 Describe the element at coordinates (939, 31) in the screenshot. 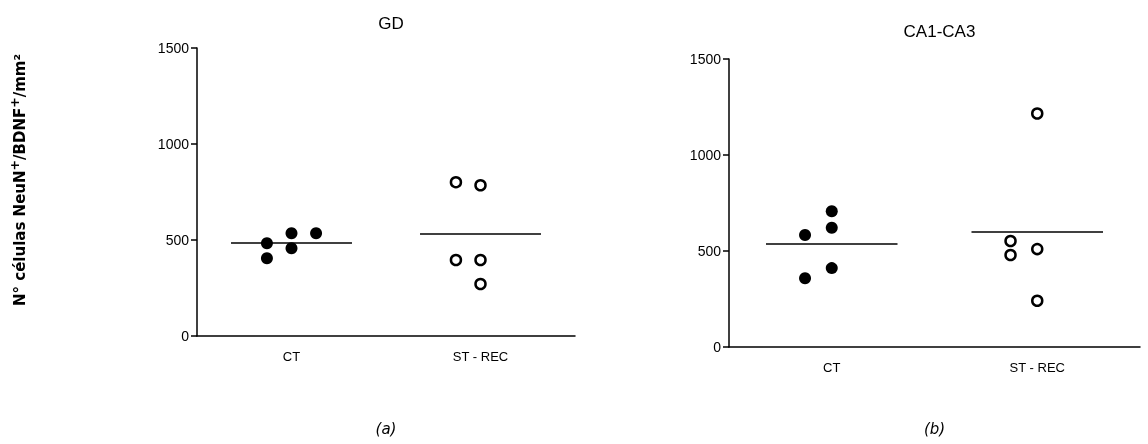

I see `chart-title: CA1-CA3` at that location.